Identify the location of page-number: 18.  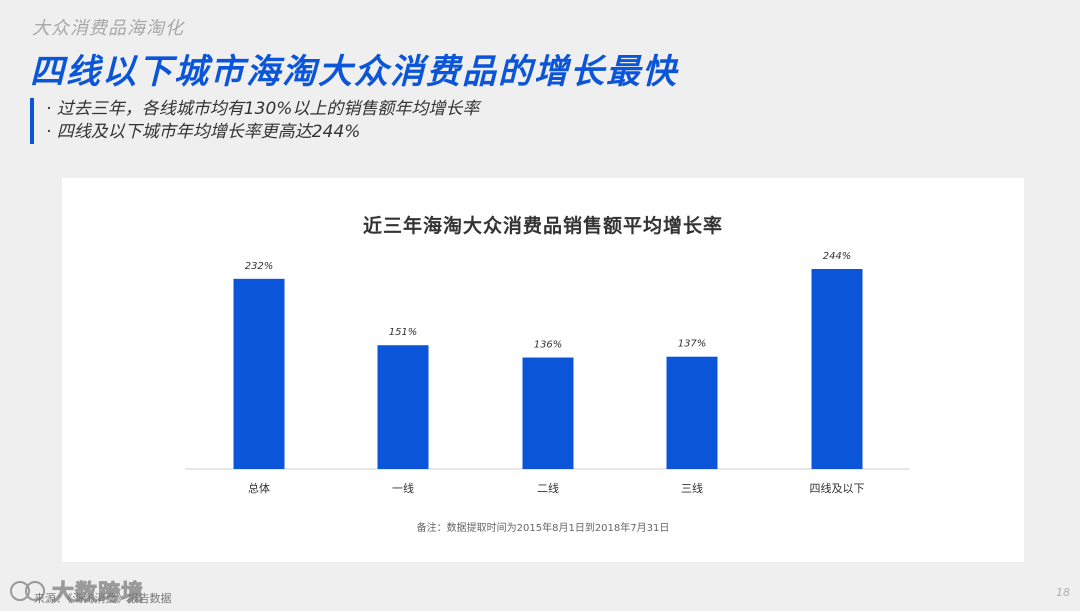
(1063, 592).